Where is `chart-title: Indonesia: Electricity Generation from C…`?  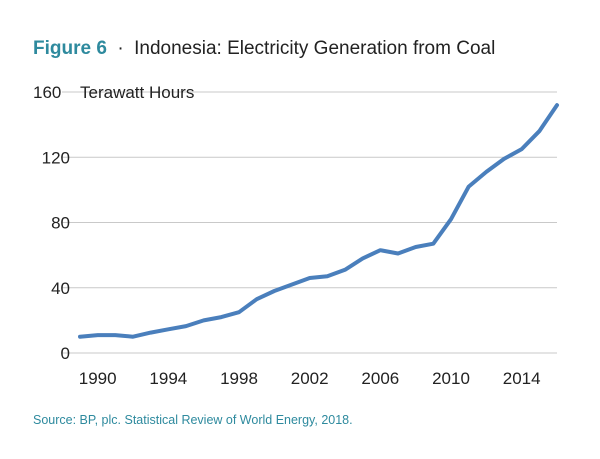
chart-title: Indonesia: Electricity Generation from C… is located at coordinates (314, 48).